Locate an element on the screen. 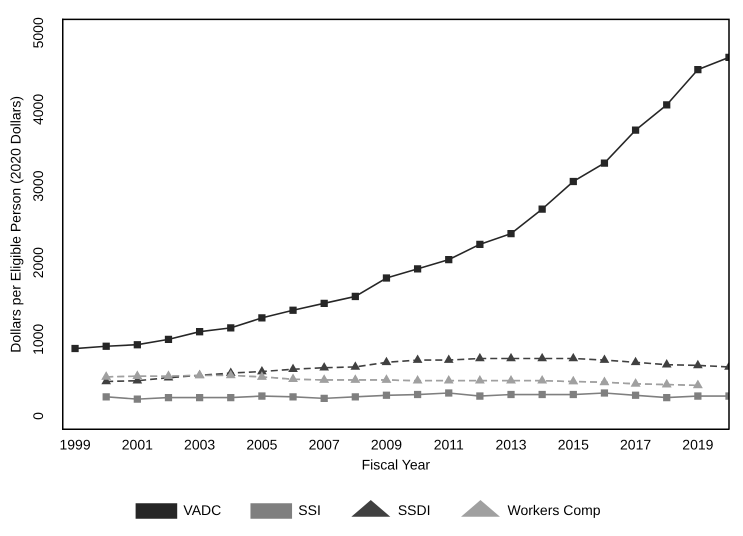  x-tick-label: 2019 is located at coordinates (698, 444).